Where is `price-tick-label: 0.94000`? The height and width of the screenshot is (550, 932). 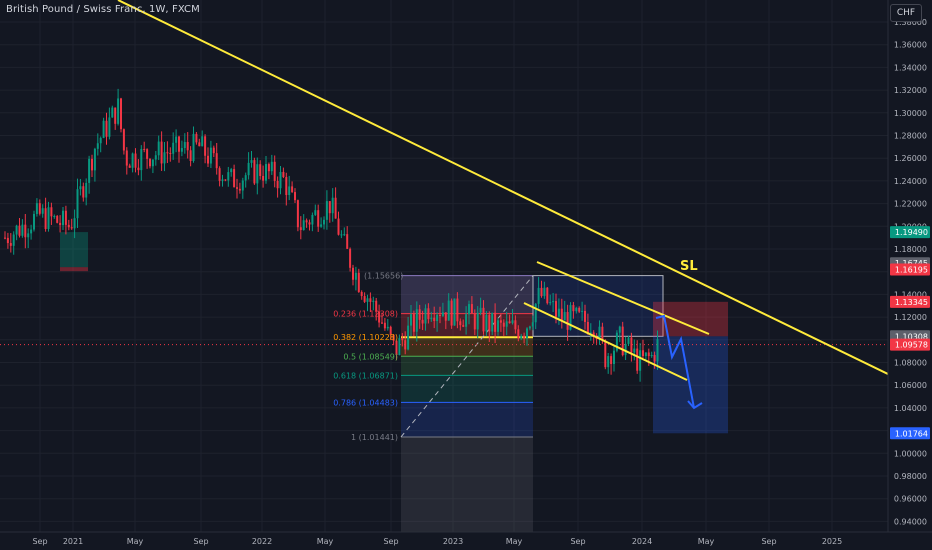 price-tick-label: 0.94000 is located at coordinates (910, 521).